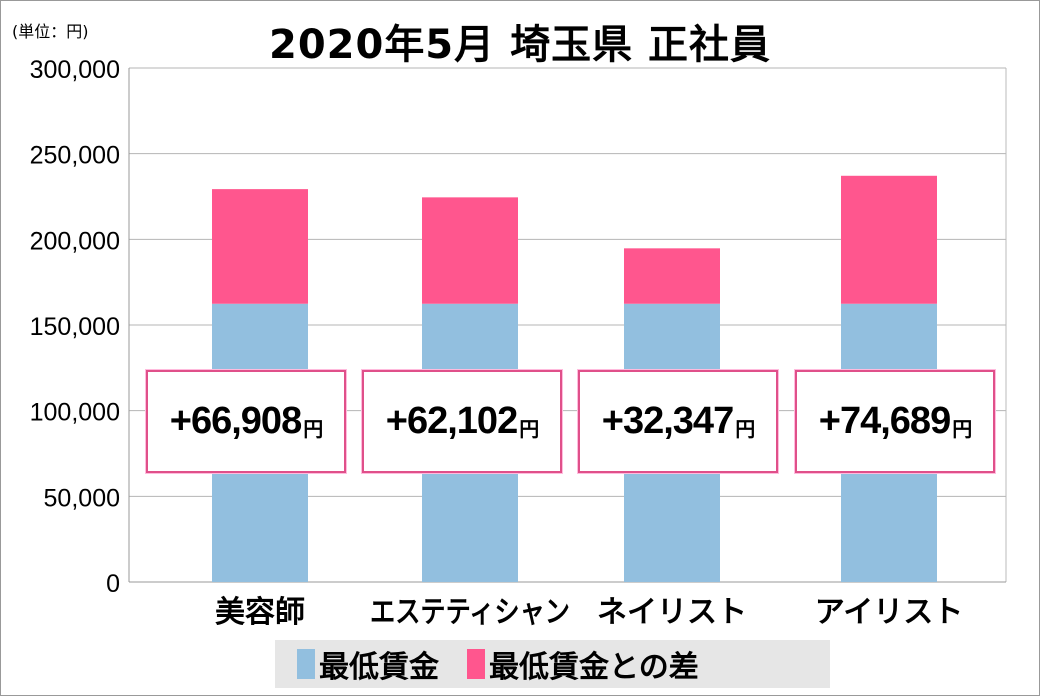  I want to click on y-tick-label: 100,000, so click(75, 413).